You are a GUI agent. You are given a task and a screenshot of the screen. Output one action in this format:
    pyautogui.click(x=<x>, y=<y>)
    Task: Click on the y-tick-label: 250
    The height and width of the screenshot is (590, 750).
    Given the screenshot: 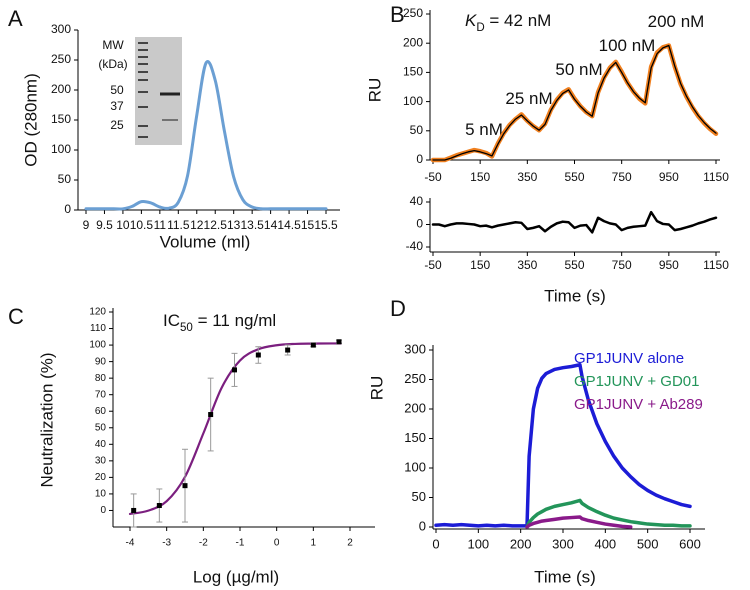 What is the action you would take?
    pyautogui.click(x=61, y=59)
    